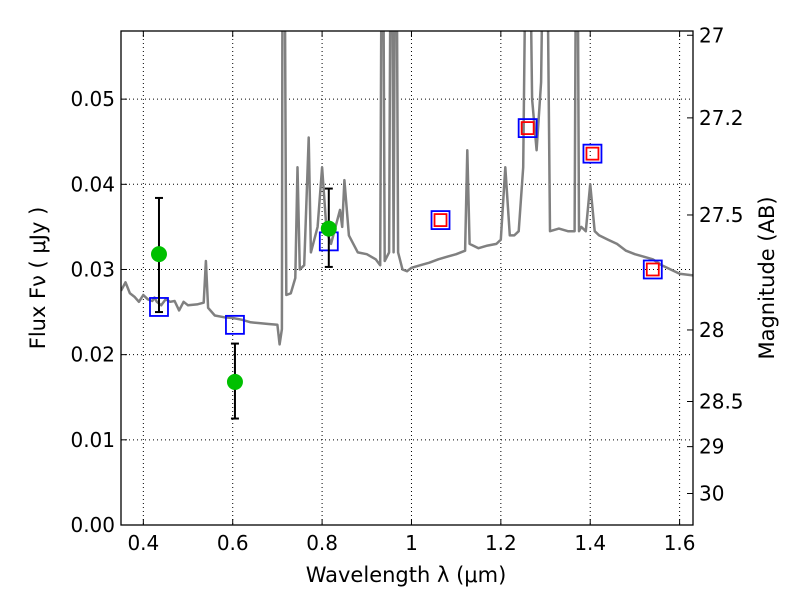 The image size is (800, 600). Describe the element at coordinates (38, 278) in the screenshot. I see `y-axis-label: Flux Fν ( μJy )` at that location.